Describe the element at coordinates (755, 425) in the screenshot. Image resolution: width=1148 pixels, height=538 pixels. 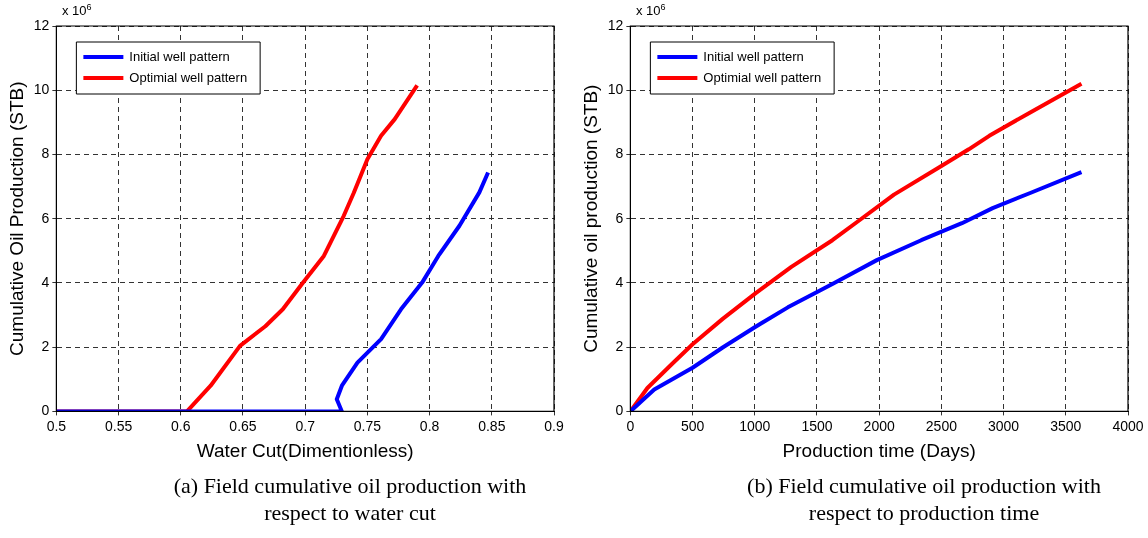
I see `x-tick-label: 1000` at that location.